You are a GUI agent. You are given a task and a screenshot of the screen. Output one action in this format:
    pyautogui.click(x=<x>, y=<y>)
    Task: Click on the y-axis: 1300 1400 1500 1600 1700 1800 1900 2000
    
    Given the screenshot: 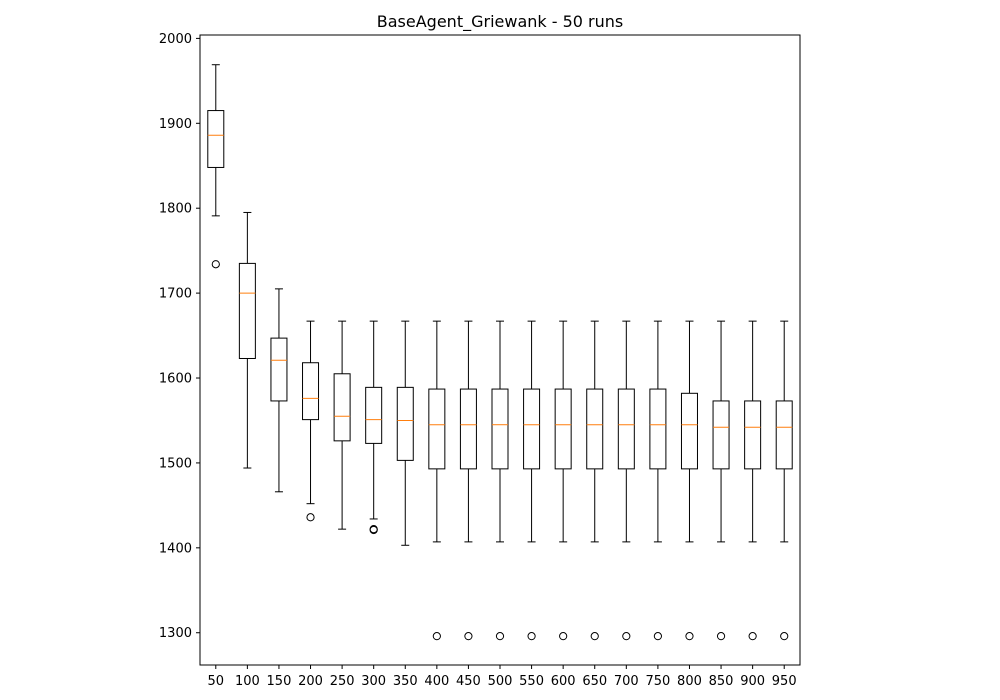 What is the action you would take?
    pyautogui.click(x=179, y=336)
    